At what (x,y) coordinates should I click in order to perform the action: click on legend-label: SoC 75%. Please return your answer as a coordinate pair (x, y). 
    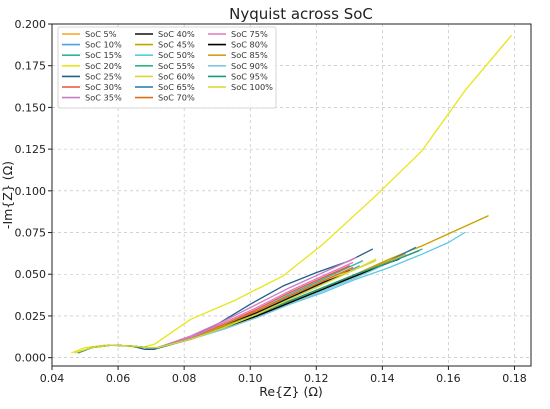
    Looking at the image, I should click on (249, 34).